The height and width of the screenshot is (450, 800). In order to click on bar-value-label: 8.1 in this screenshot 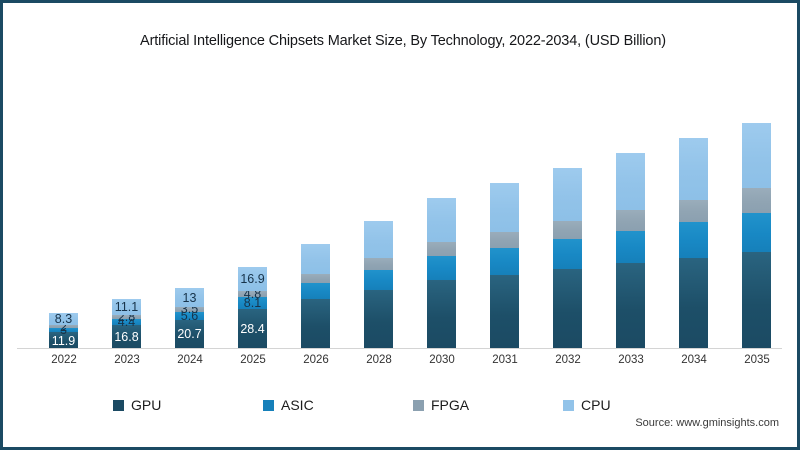, I will do `click(252, 302)`.